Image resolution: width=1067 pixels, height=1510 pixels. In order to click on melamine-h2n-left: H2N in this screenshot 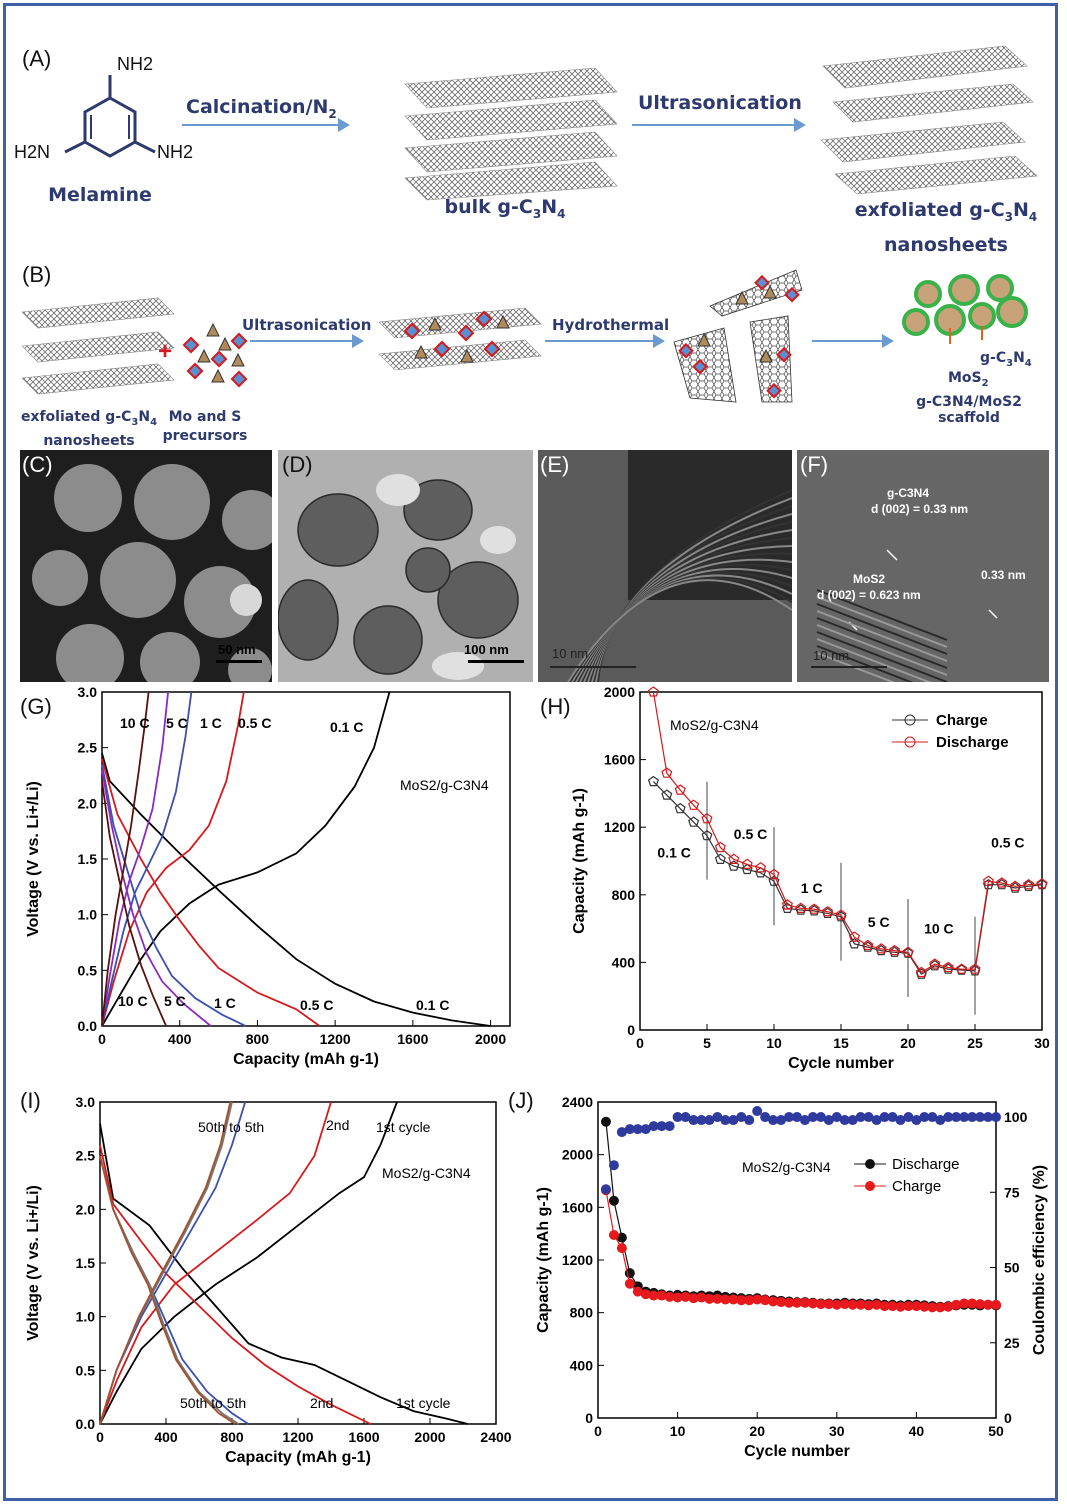, I will do `click(32, 152)`.